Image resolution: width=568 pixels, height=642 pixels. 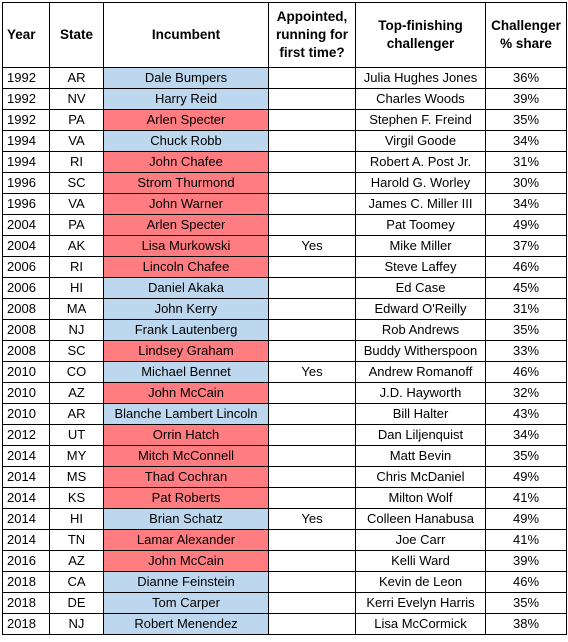 What do you see at coordinates (420, 519) in the screenshot?
I see `challenger-cell: Colleen Hanabusa` at bounding box center [420, 519].